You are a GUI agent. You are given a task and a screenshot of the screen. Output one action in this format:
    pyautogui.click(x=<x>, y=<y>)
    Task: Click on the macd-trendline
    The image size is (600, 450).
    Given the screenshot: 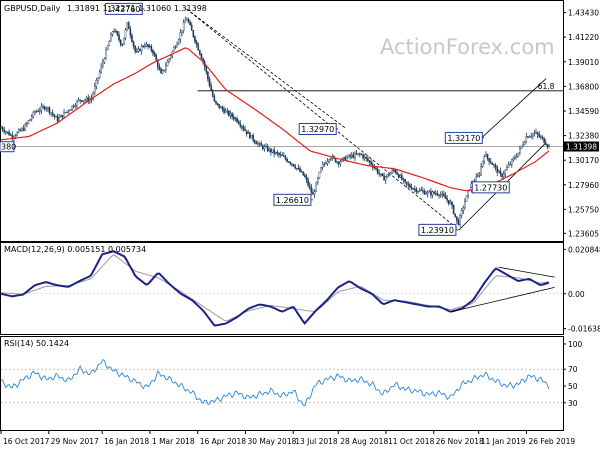 What is the action you would take?
    pyautogui.click(x=526, y=272)
    